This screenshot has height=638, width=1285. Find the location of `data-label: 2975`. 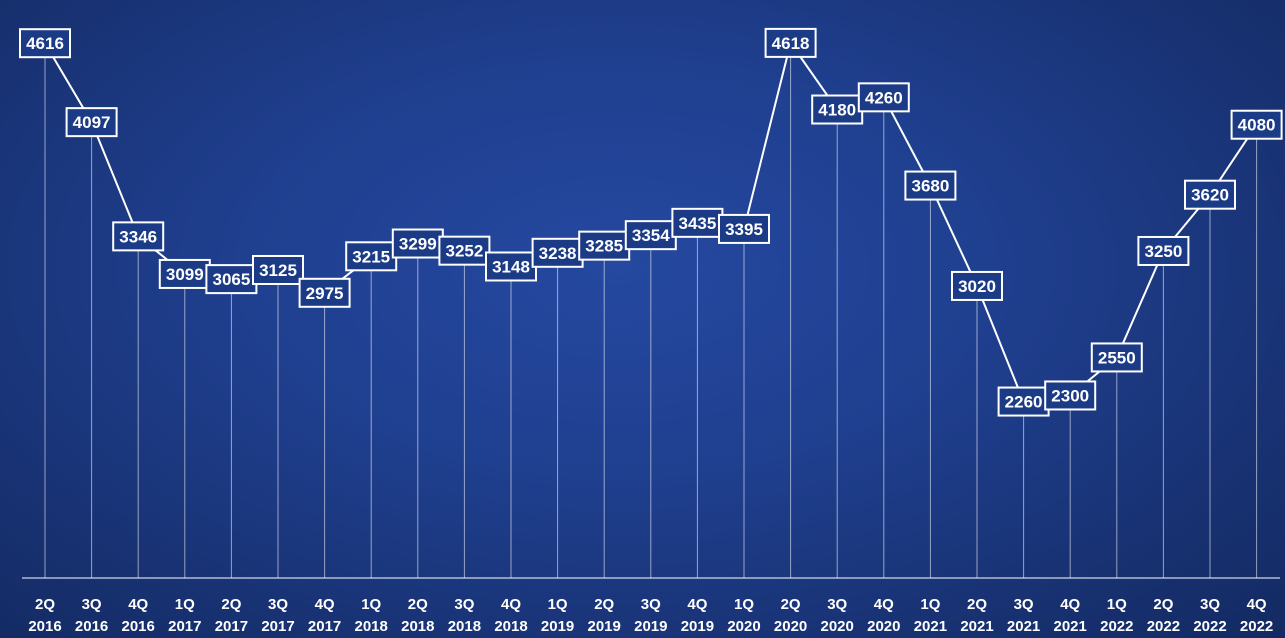

data-label: 2975 is located at coordinates (324, 292).